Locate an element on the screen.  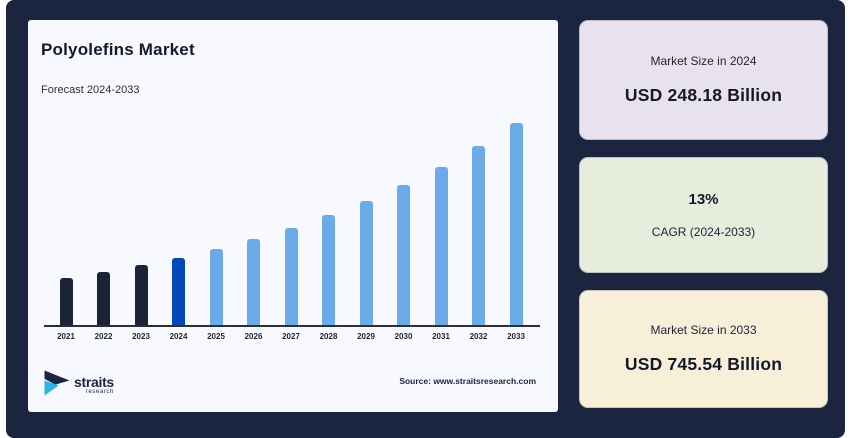
bar-column-2025 is located at coordinates (216, 287).